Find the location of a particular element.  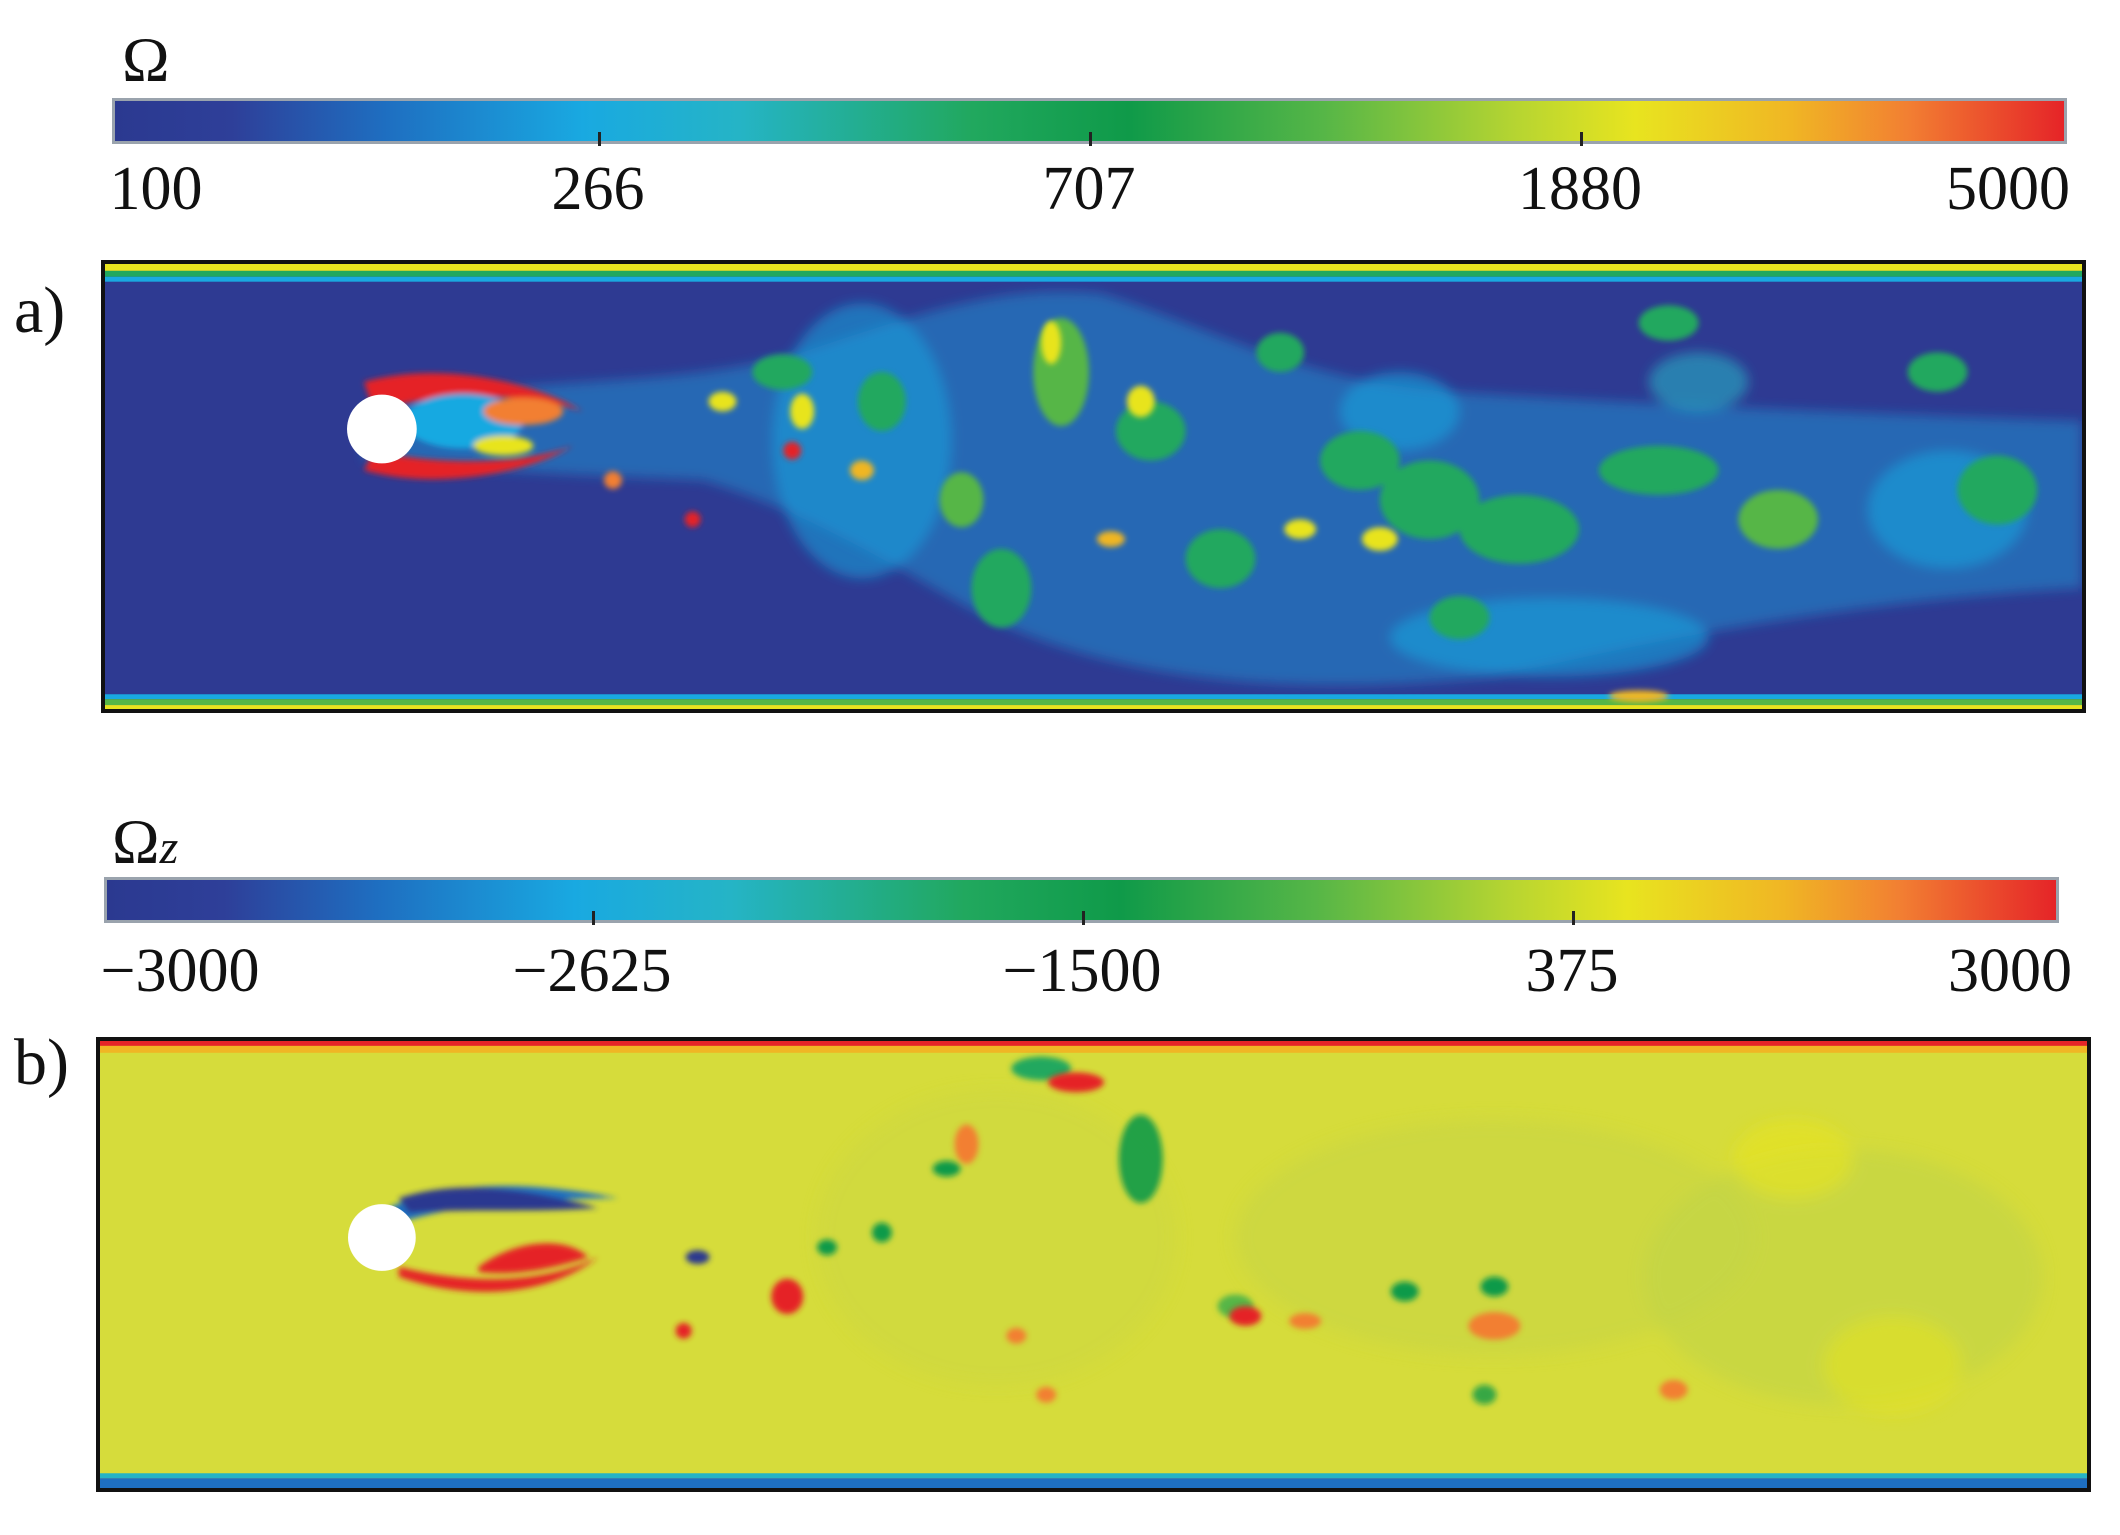

colorbar-a-tick-label: 266 is located at coordinates (598, 189).